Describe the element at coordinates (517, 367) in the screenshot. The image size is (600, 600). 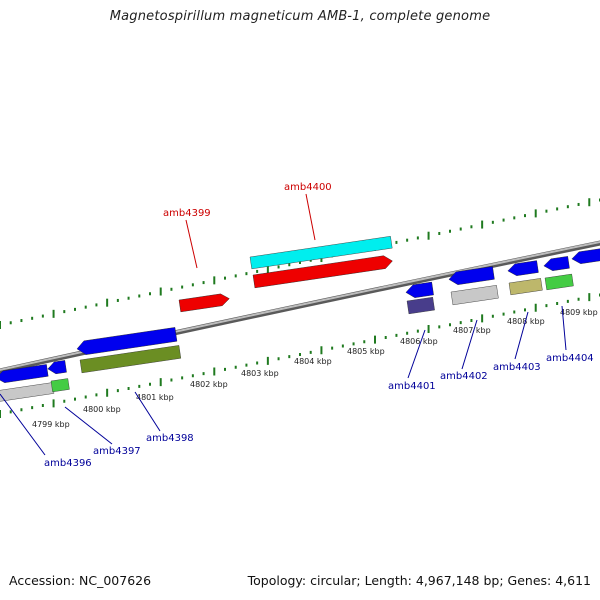
I see `gene-label-amb4403: amb4403` at that location.